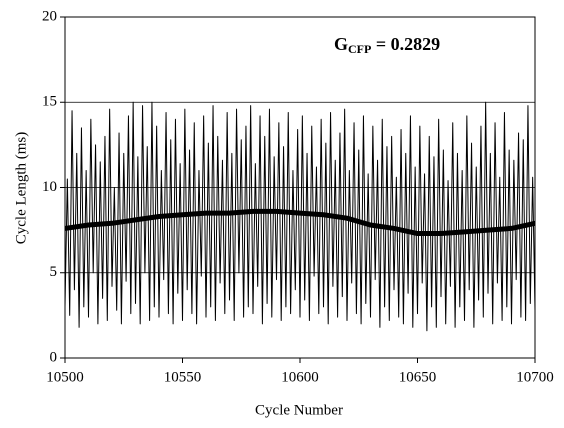 Image resolution: width=564 pixels, height=428 pixels. I want to click on y-tick-label: 15, so click(49, 102).